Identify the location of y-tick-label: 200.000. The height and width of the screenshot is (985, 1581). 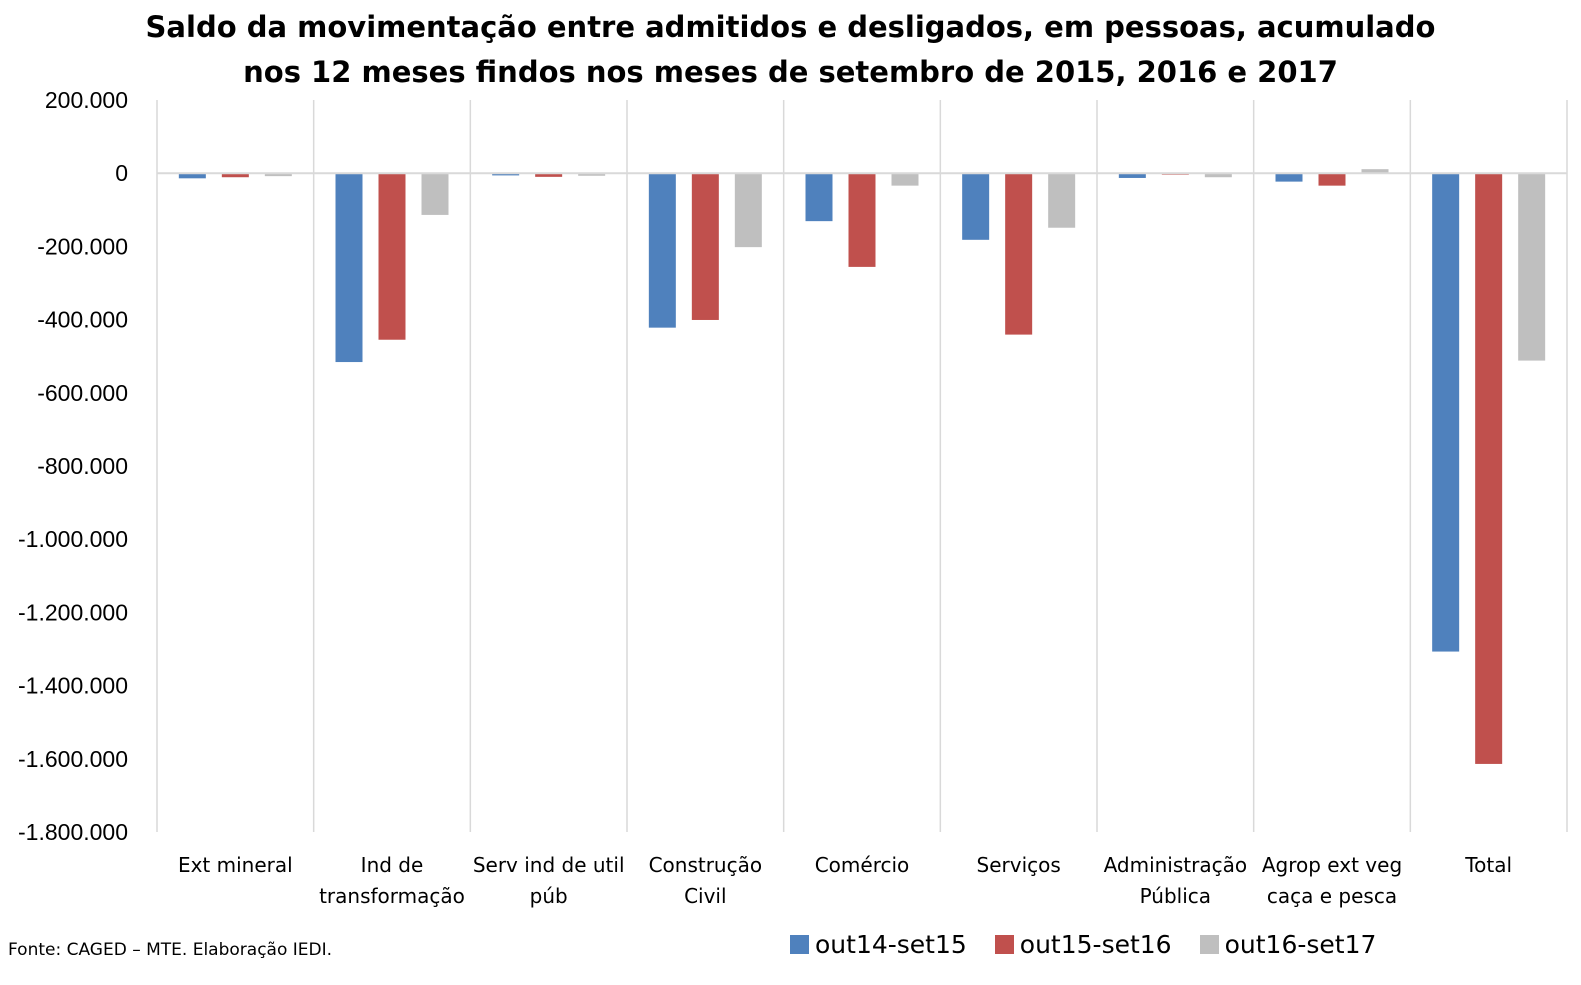
(86, 100).